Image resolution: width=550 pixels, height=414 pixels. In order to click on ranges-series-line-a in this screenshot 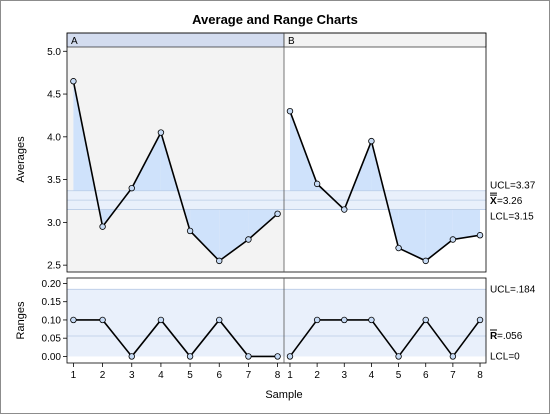, I will do `click(175, 338)`.